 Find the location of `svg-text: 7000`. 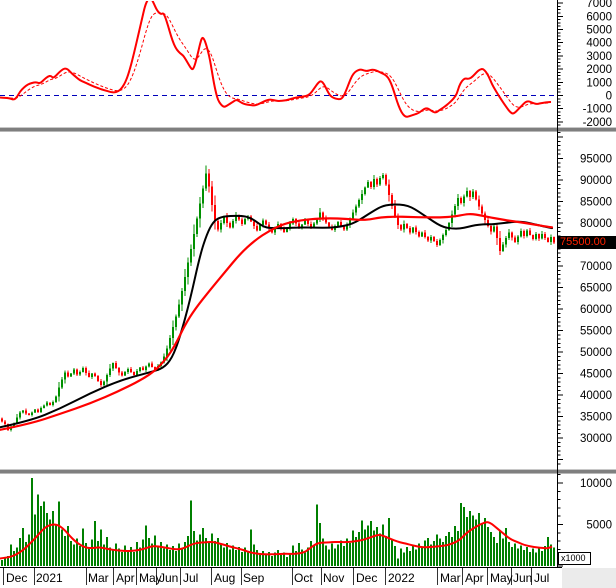

svg-text: 7000 is located at coordinates (599, 5).